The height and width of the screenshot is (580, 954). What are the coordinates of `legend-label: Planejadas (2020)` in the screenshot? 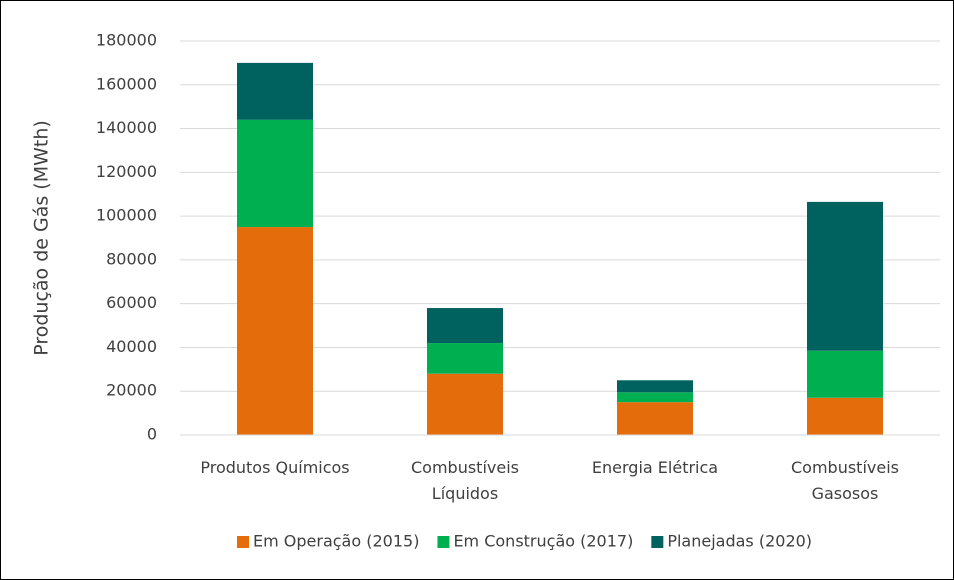 It's located at (739, 541).